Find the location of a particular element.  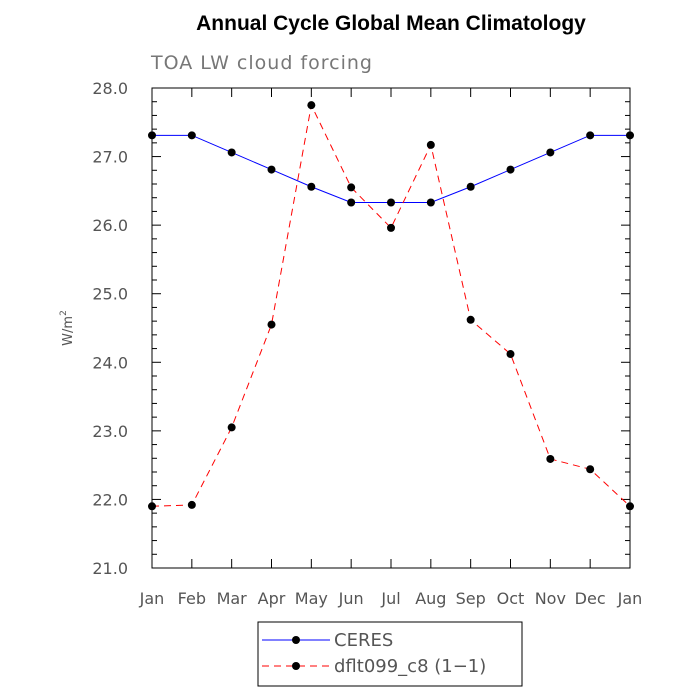

x-tick-label: Jun is located at coordinates (351, 598).